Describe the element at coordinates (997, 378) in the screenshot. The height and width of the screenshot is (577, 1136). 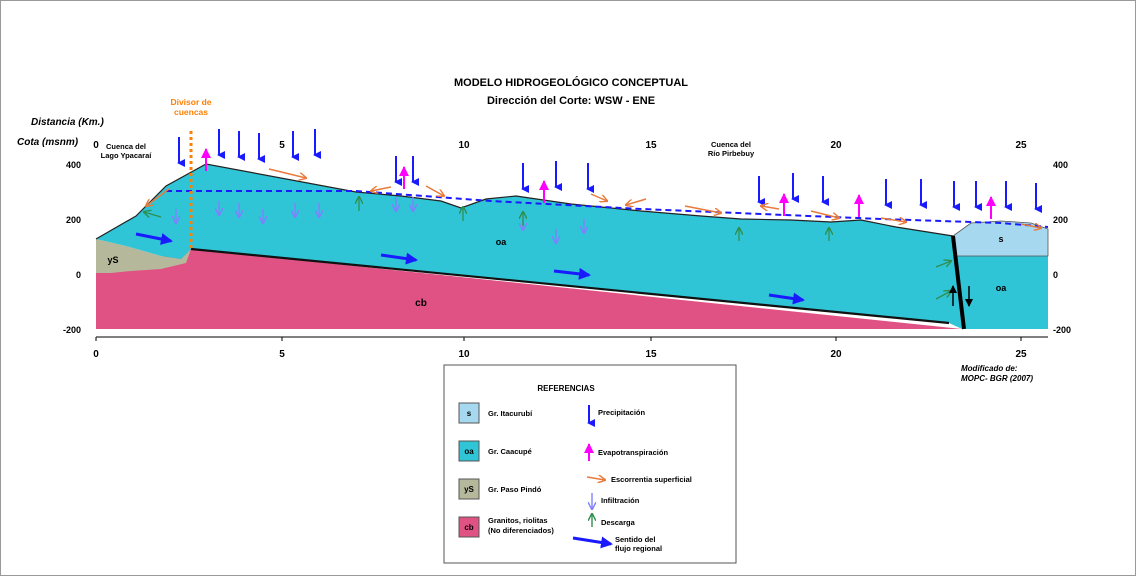
I see `credit-line-2: MOPC- BGR (2007)` at that location.